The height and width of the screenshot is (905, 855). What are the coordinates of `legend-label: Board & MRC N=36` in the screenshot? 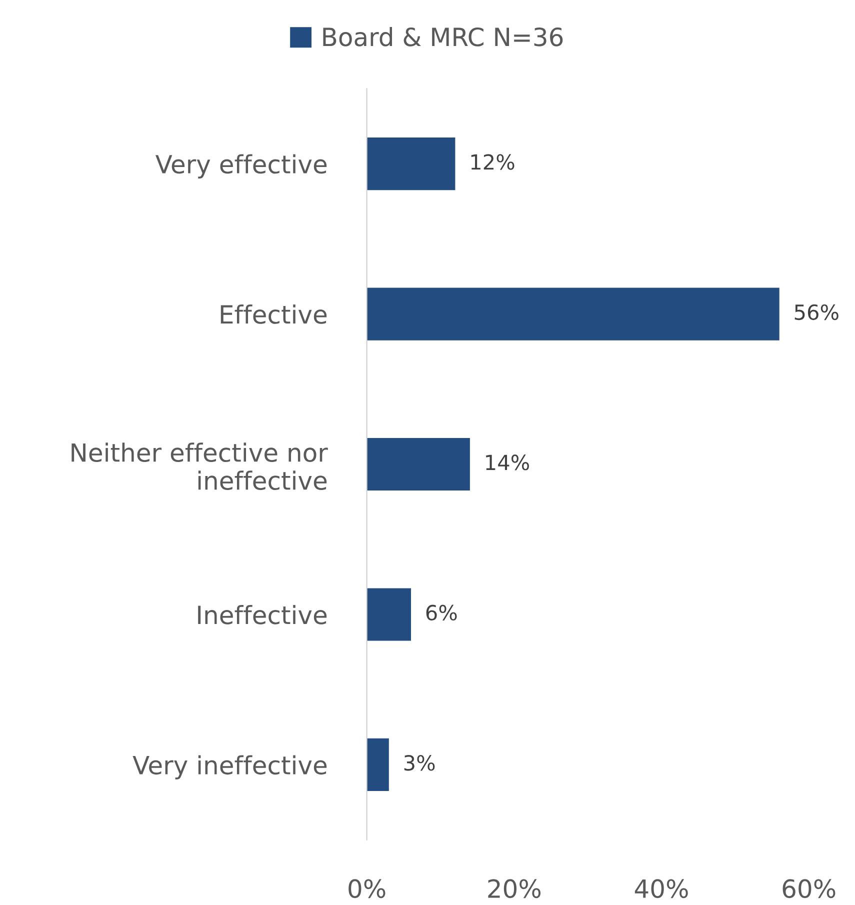 It's located at (443, 36).